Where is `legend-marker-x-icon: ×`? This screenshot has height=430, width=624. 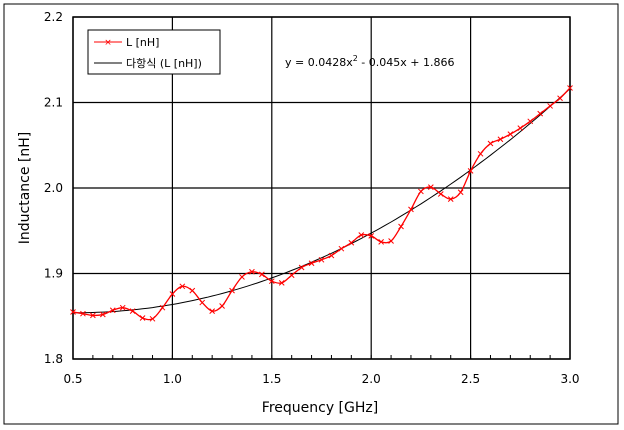
legend-marker-x-icon: × is located at coordinates (108, 43).